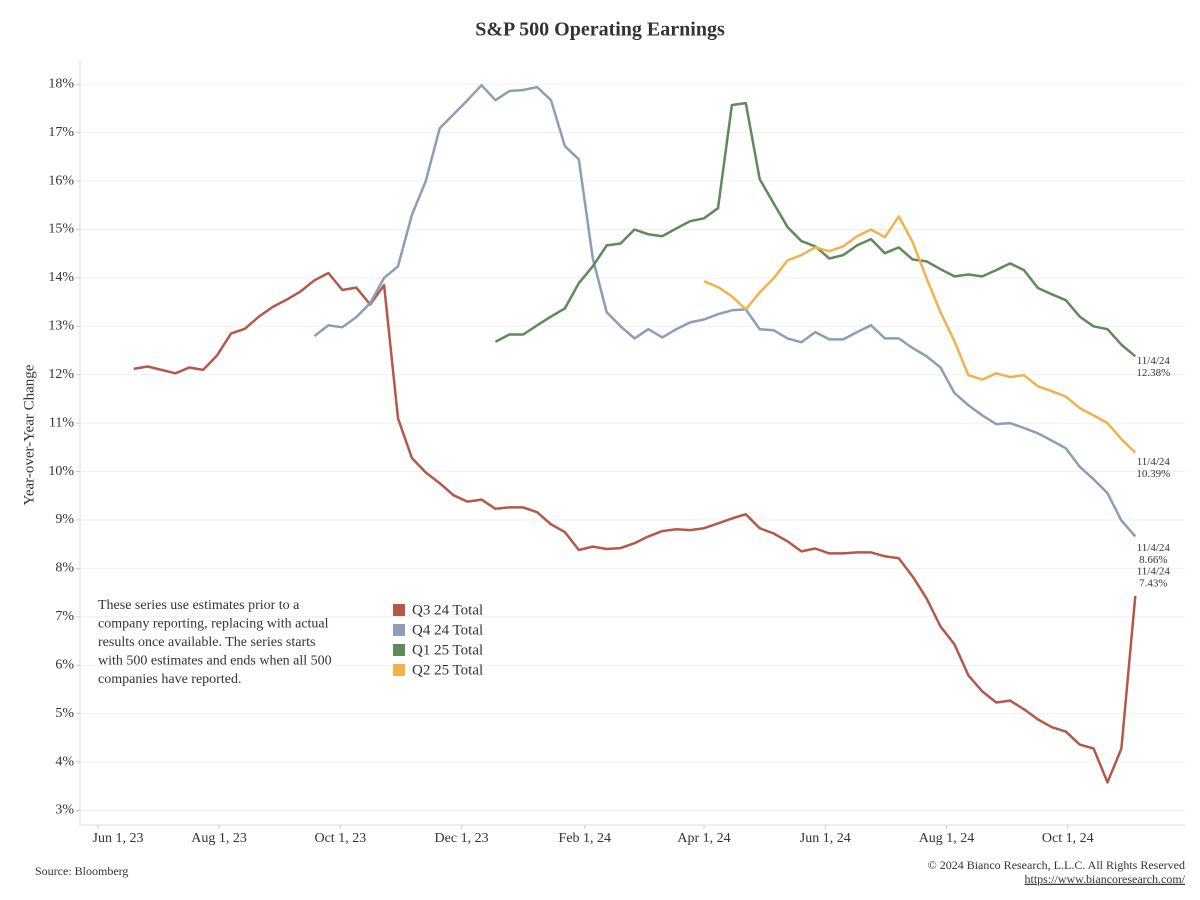 The height and width of the screenshot is (900, 1200). What do you see at coordinates (64, 713) in the screenshot?
I see `y-tick-label: 5%` at bounding box center [64, 713].